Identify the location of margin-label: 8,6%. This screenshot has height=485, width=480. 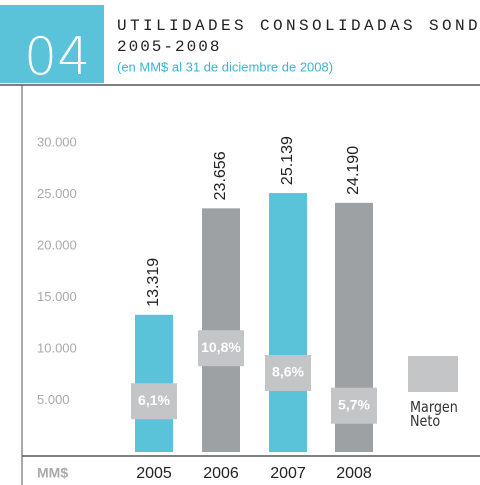
(288, 372).